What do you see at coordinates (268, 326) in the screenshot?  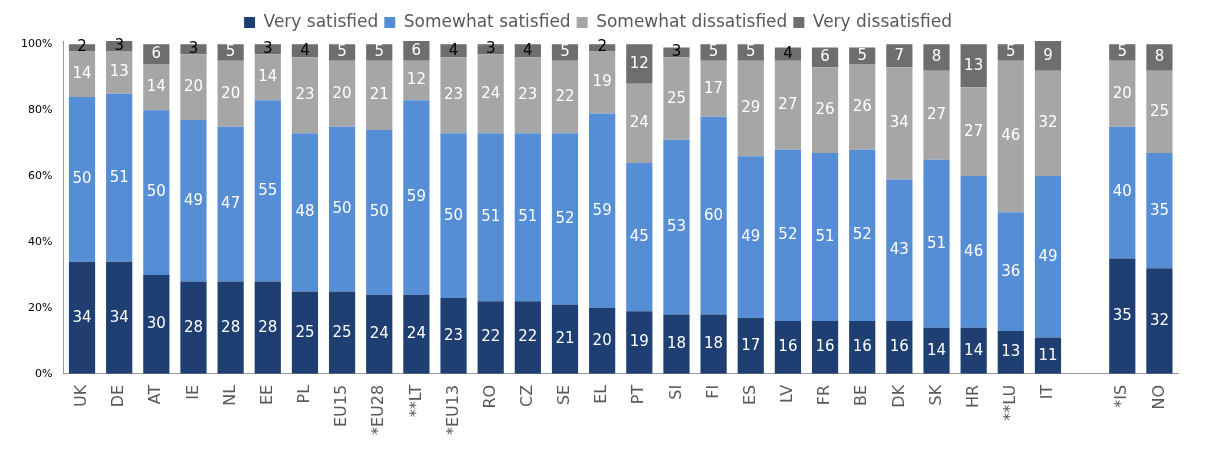 I see `data-label: 28` at bounding box center [268, 326].